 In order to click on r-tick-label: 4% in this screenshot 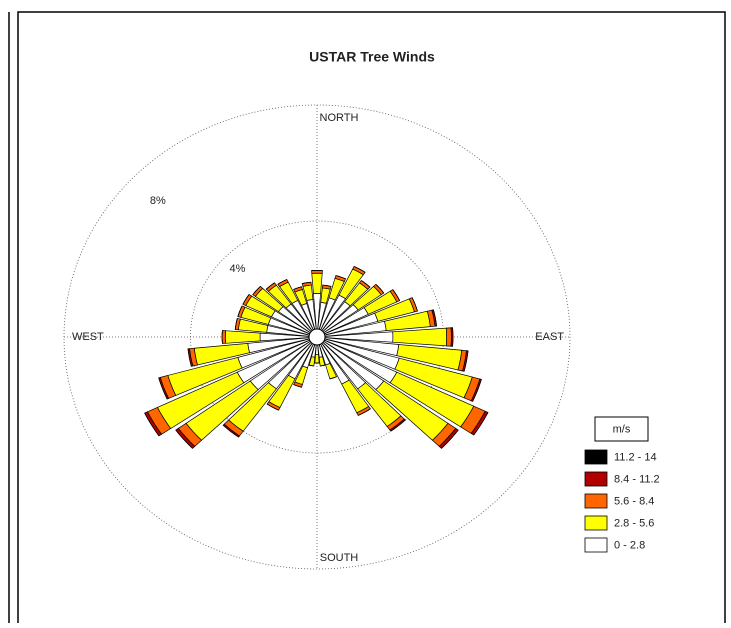, I will do `click(237, 269)`.